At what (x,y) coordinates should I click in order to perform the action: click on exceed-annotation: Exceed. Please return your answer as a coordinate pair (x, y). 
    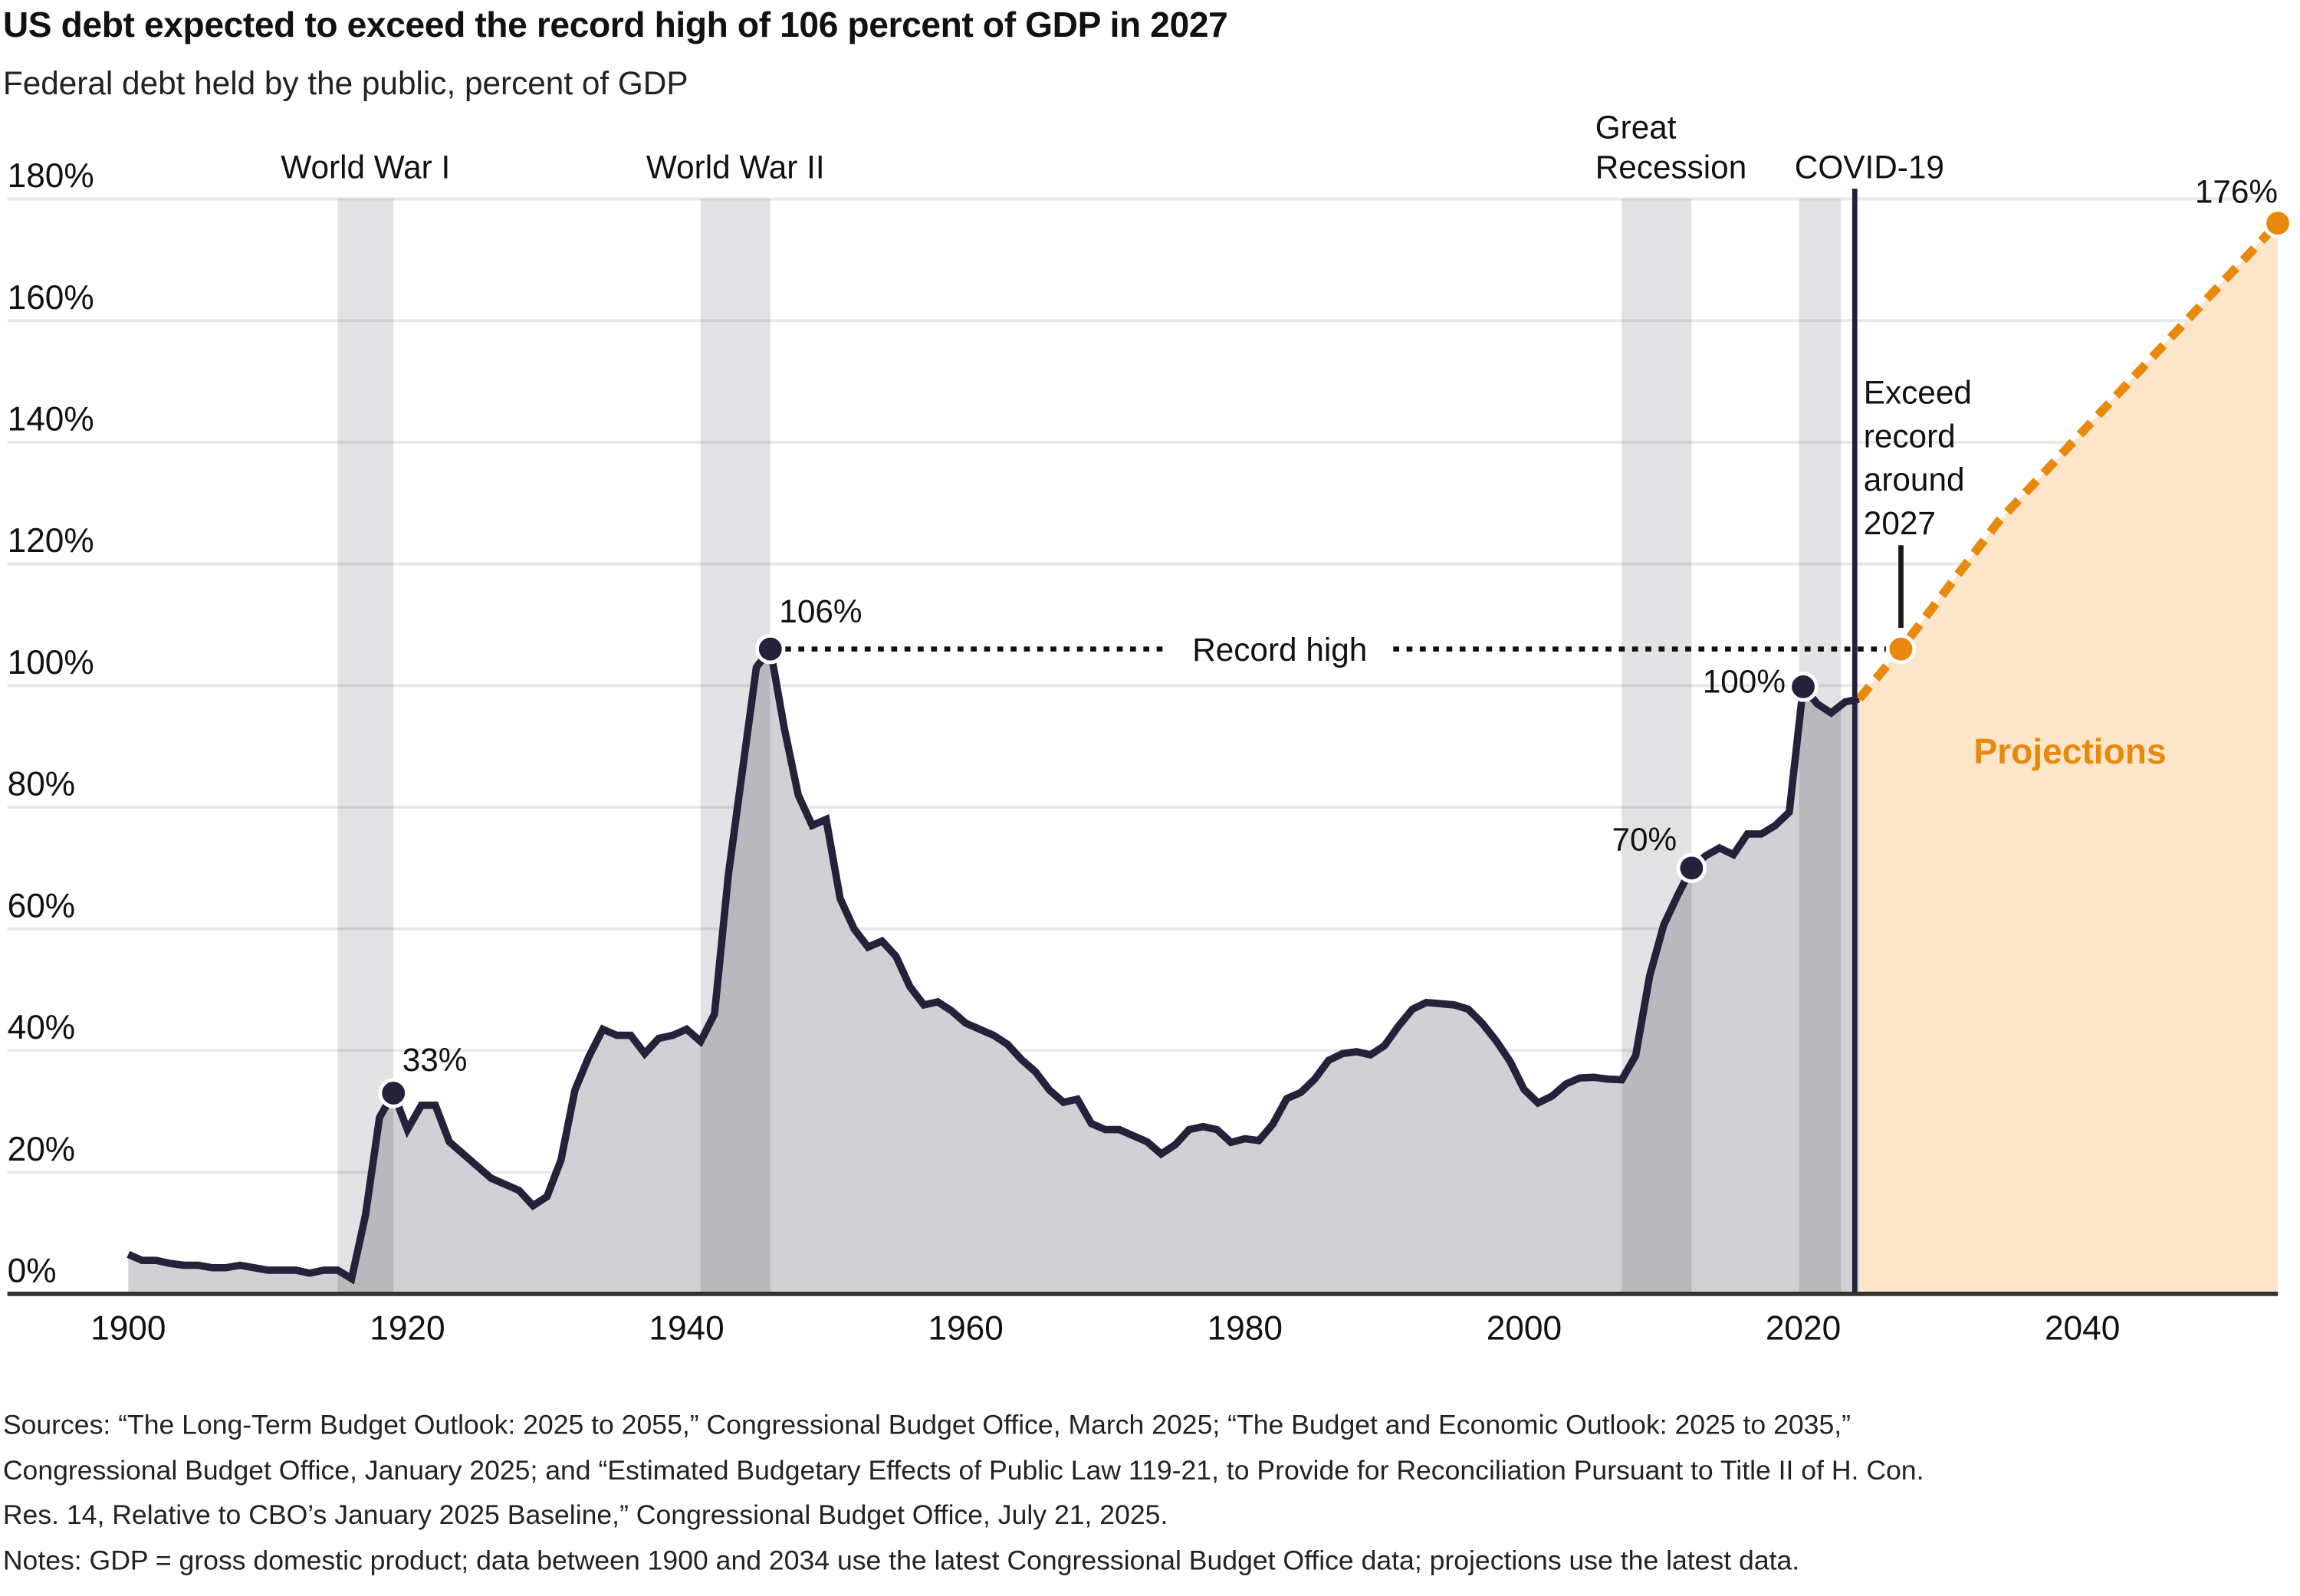
    Looking at the image, I should click on (1918, 393).